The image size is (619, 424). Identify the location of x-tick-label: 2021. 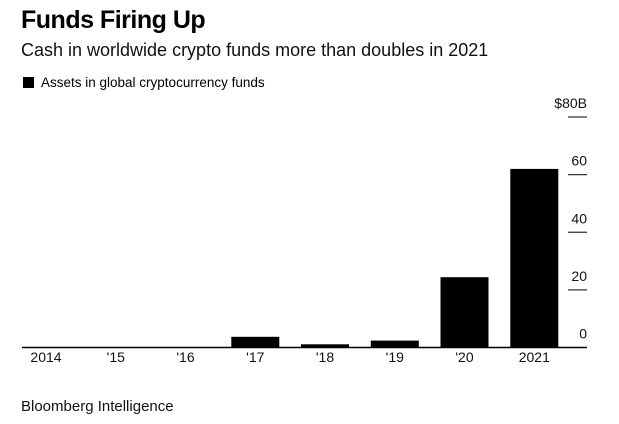
(534, 357).